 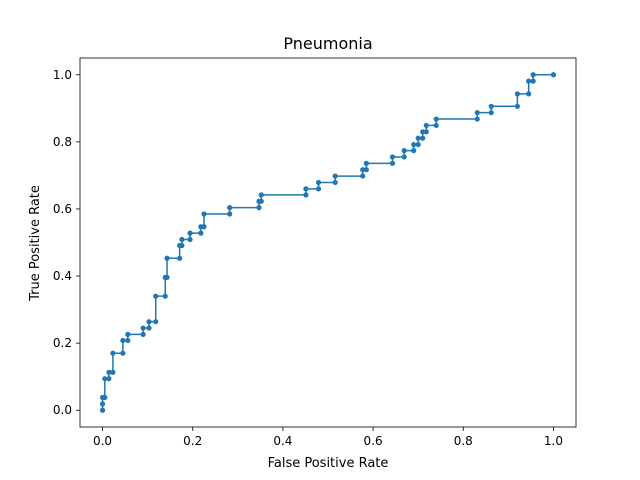 What do you see at coordinates (192, 441) in the screenshot?
I see `x-tick-label: 0.2` at bounding box center [192, 441].